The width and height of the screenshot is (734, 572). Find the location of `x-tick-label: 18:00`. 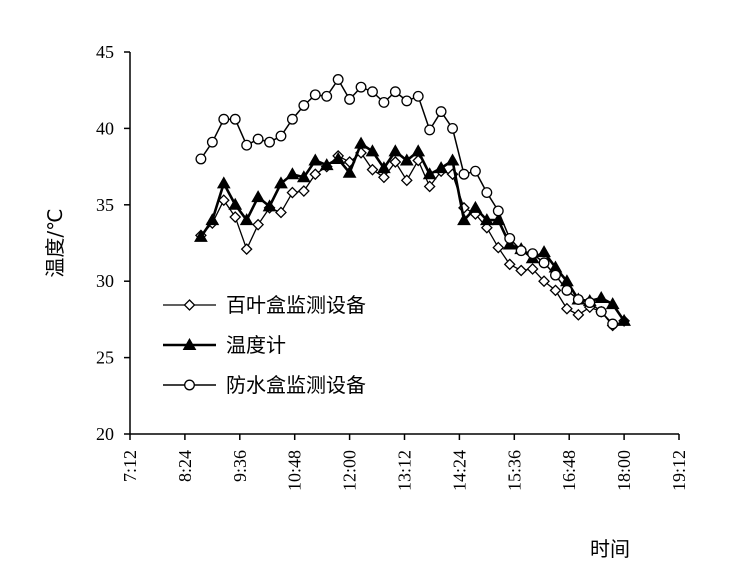

x-tick-label: 18:00 is located at coordinates (624, 470).